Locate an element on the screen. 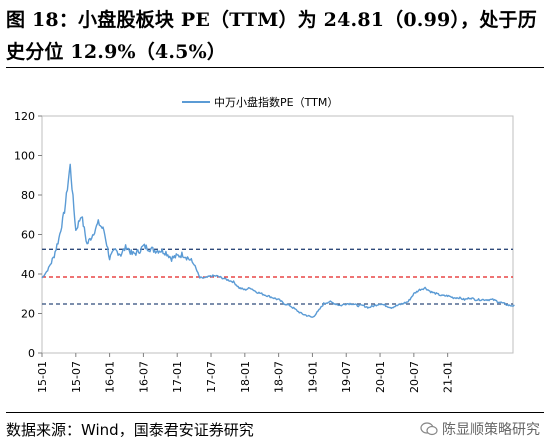  chat-bubble-icon is located at coordinates (429, 429).